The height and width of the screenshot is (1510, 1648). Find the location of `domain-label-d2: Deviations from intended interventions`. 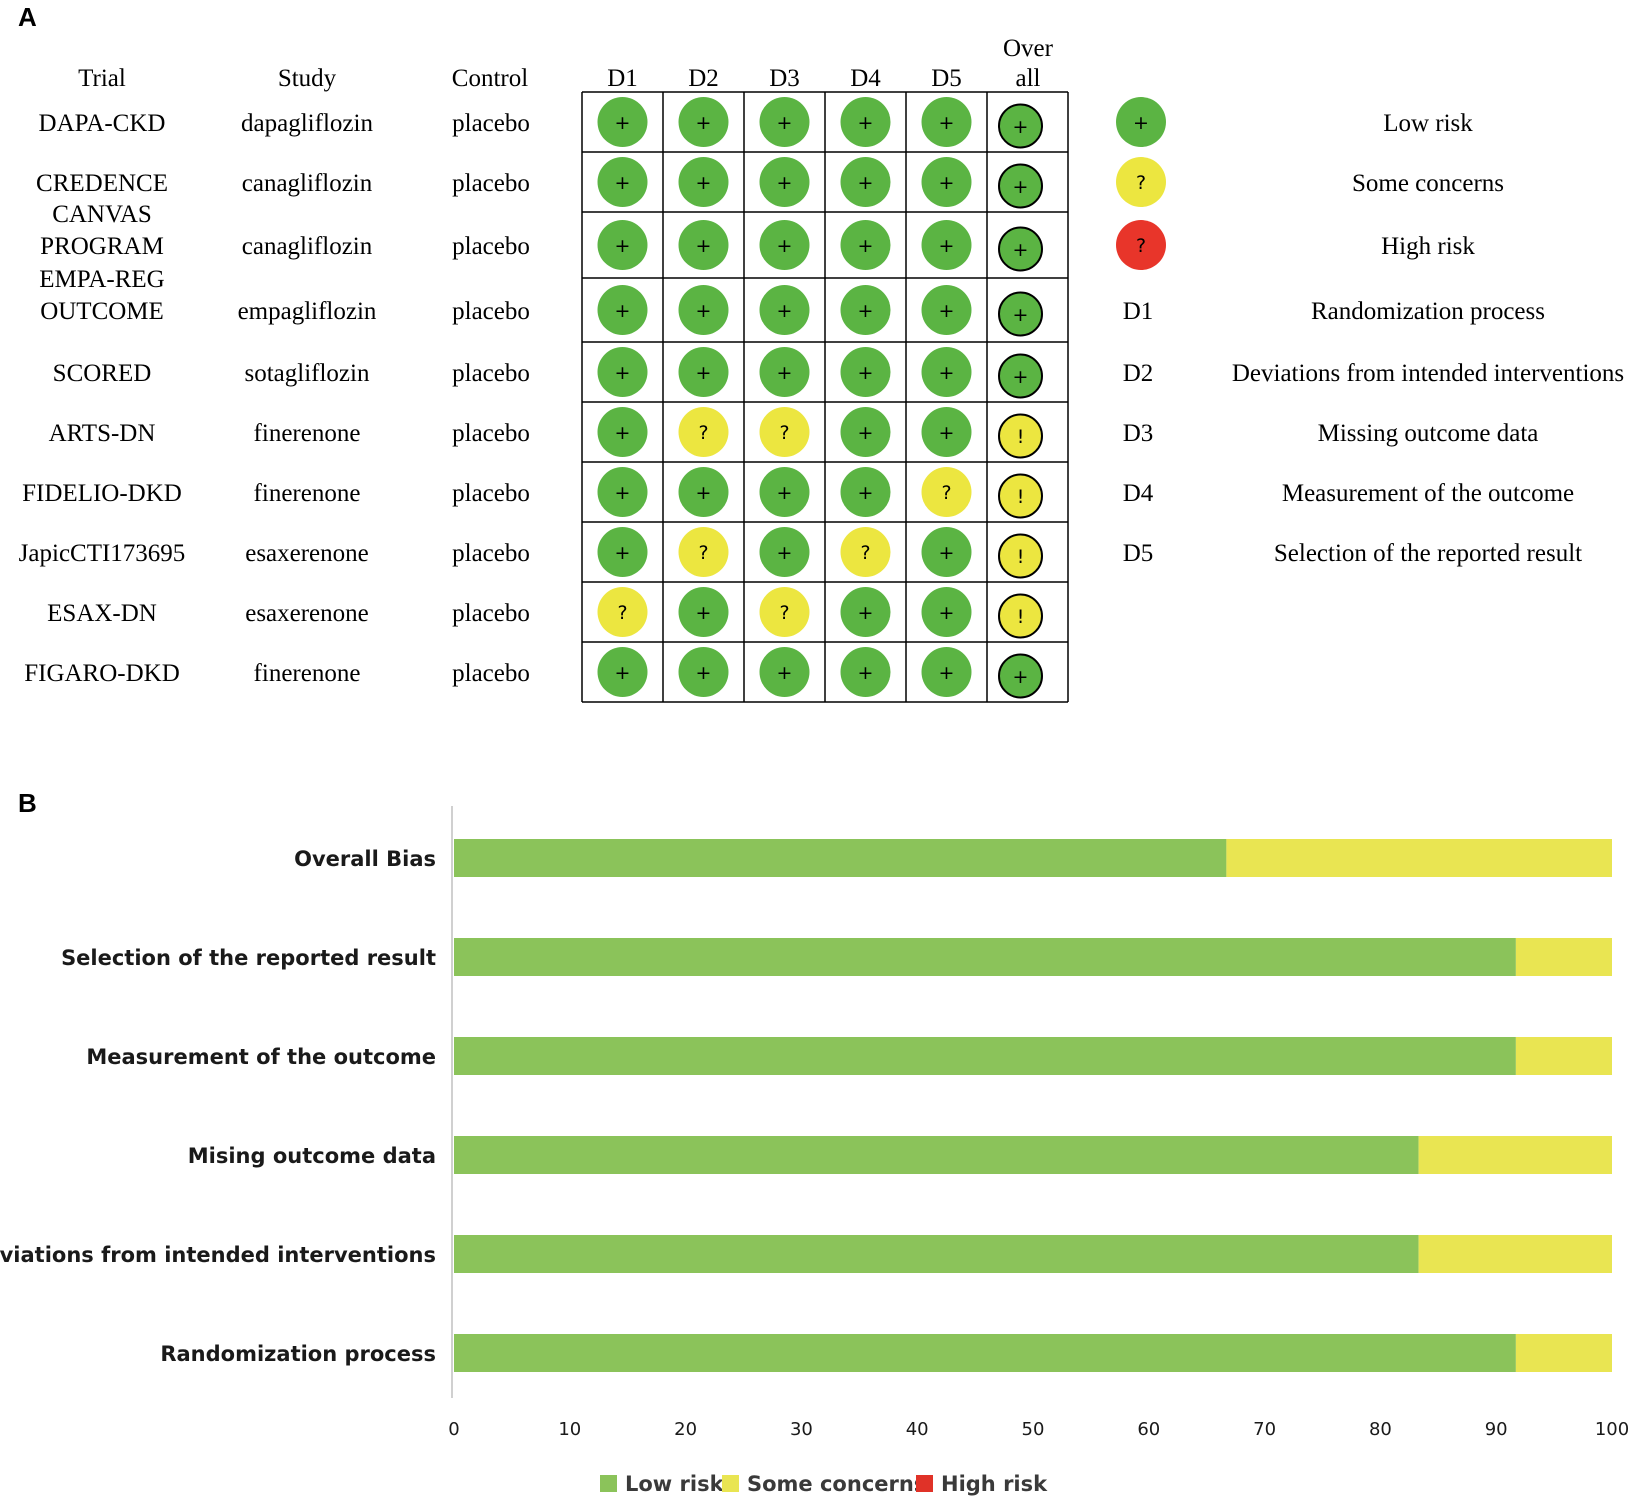

domain-label-d2: Deviations from intended interventions is located at coordinates (1428, 373).